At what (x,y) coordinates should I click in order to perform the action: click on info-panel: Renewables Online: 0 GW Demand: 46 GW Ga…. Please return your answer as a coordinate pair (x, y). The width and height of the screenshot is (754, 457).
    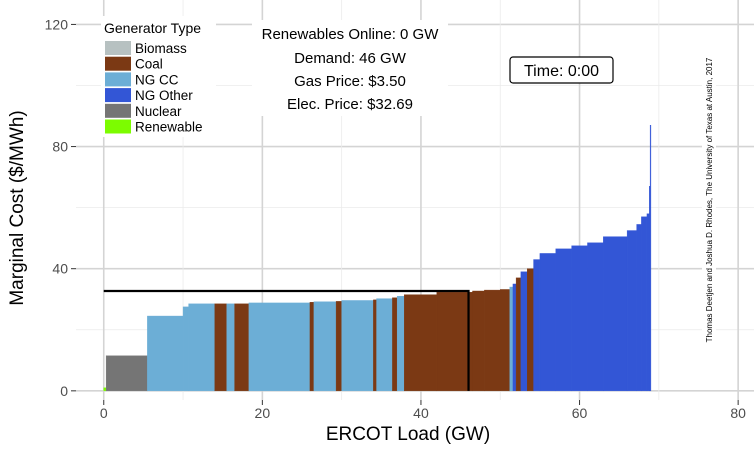
    Looking at the image, I should click on (350, 68).